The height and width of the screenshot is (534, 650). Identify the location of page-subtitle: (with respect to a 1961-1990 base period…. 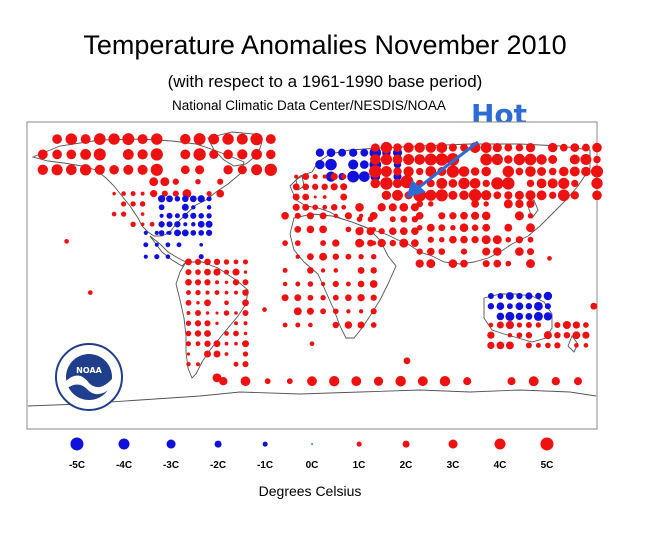
(325, 81).